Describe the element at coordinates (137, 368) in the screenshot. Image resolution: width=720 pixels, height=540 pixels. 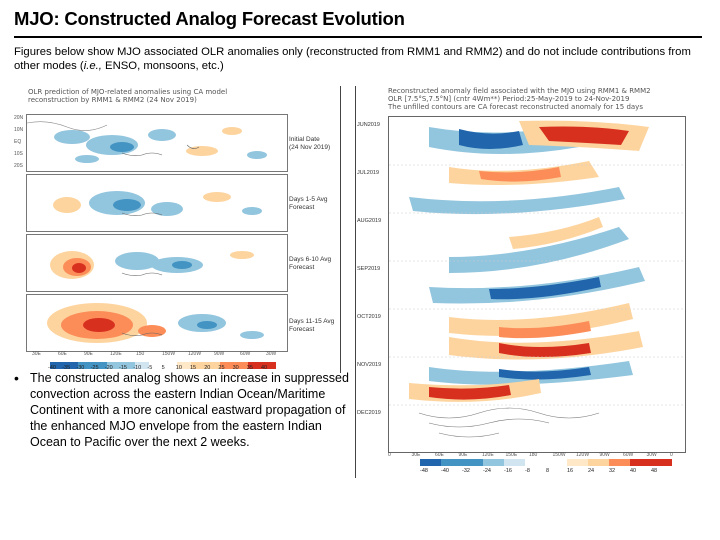
I see `colorbar-tick: -10` at that location.